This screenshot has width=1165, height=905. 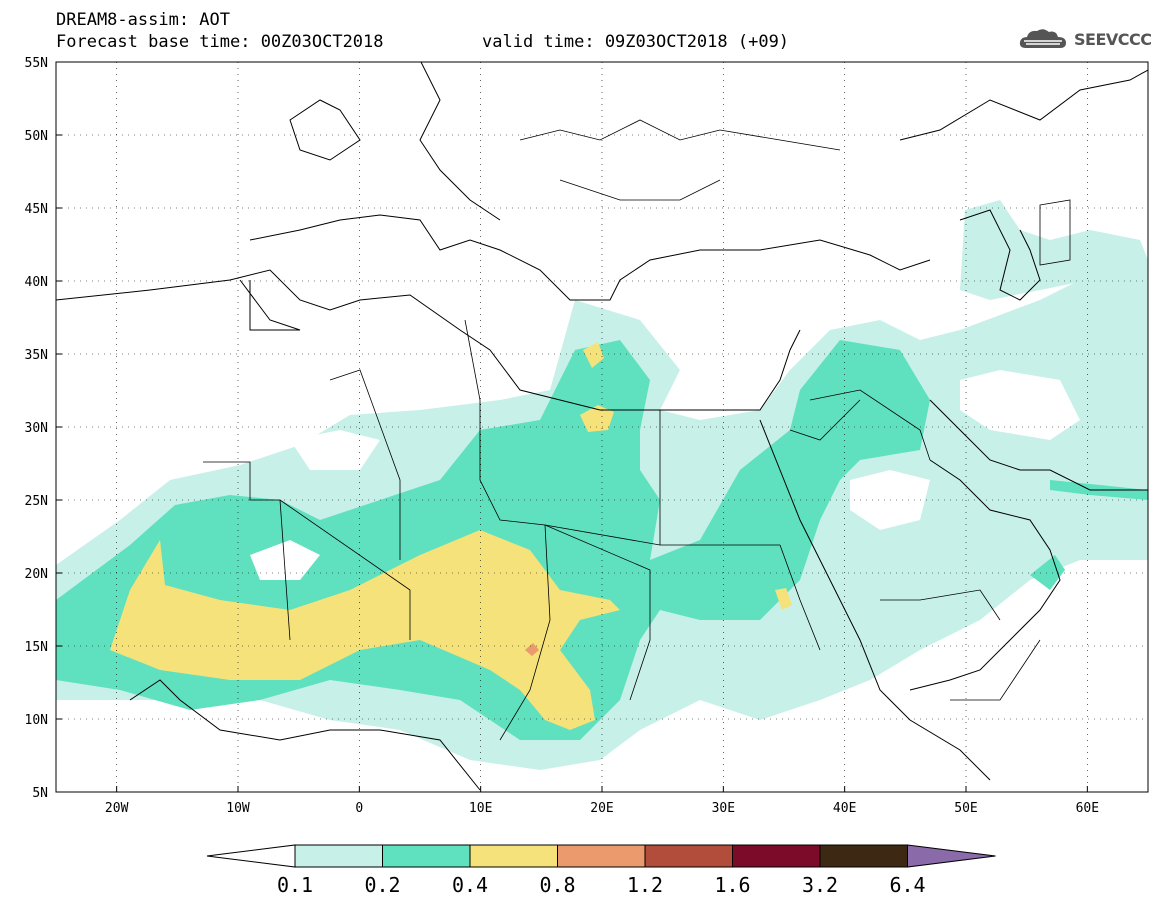 I want to click on x-tick-label: 60E, so click(x=1087, y=808).